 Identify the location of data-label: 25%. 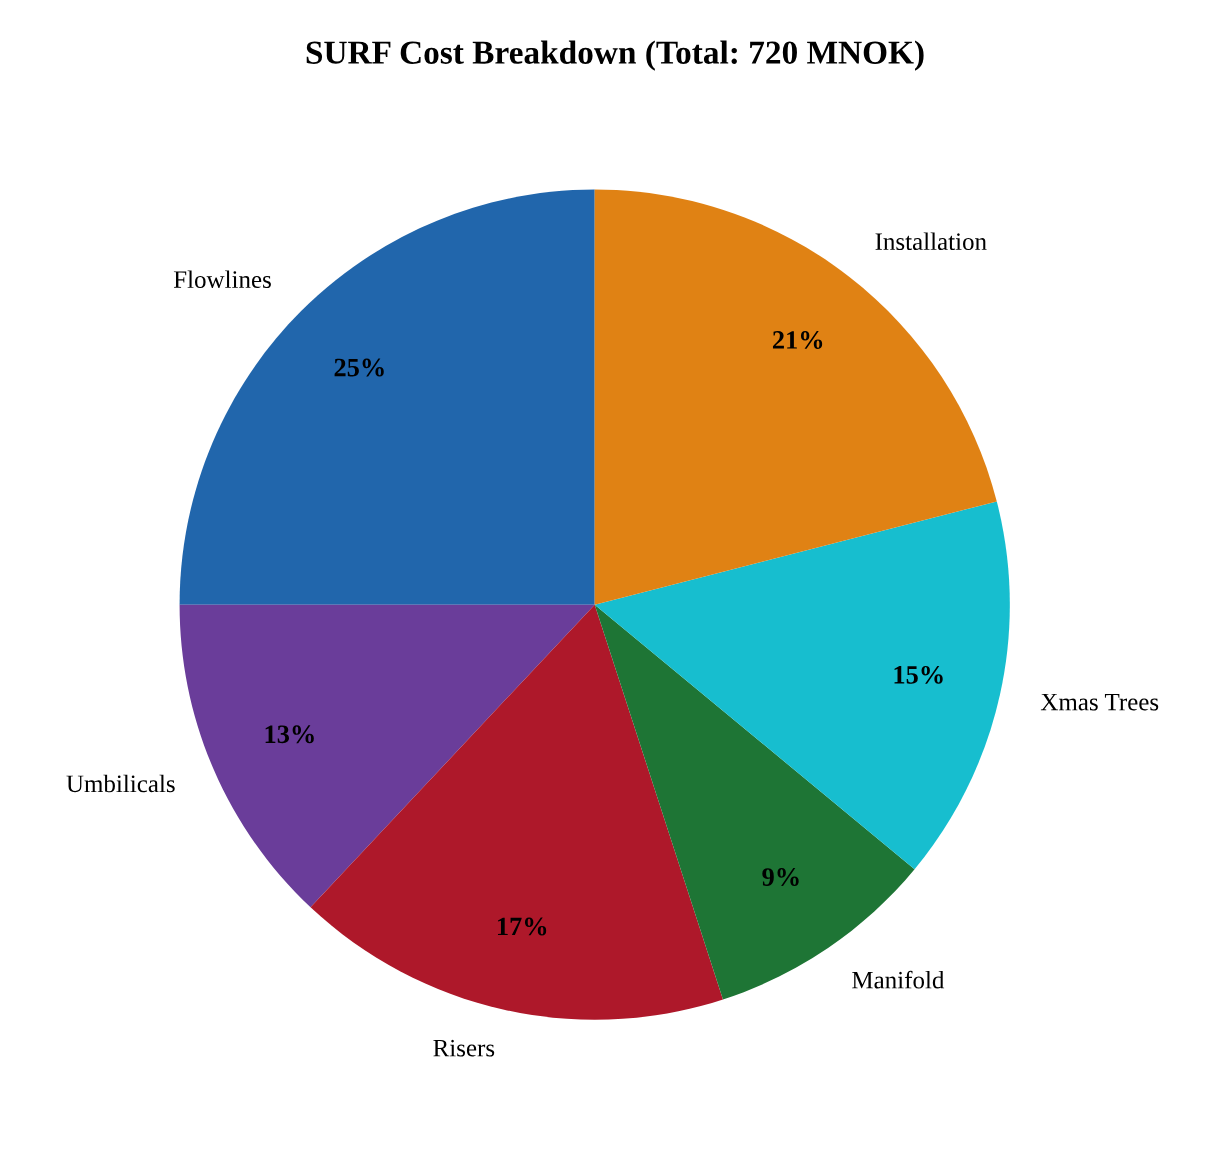
(359, 367).